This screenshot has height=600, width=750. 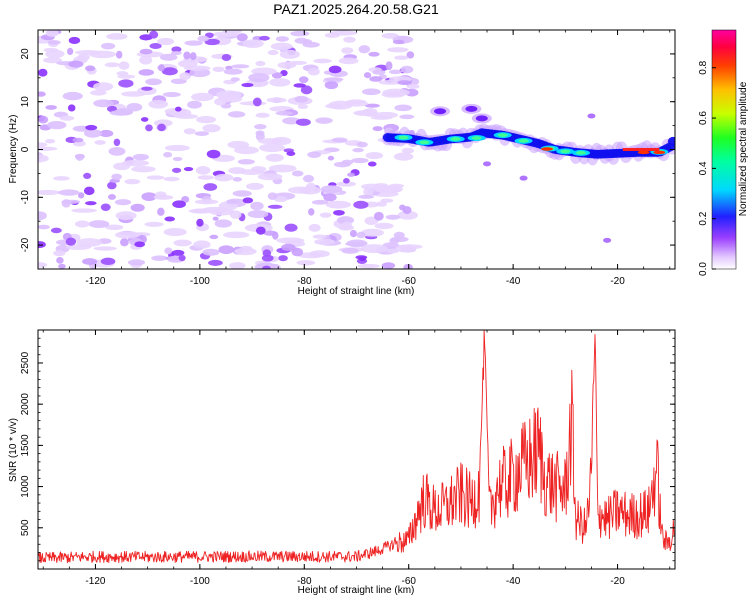 I want to click on snr-x-tick-label: -40, so click(x=513, y=581).